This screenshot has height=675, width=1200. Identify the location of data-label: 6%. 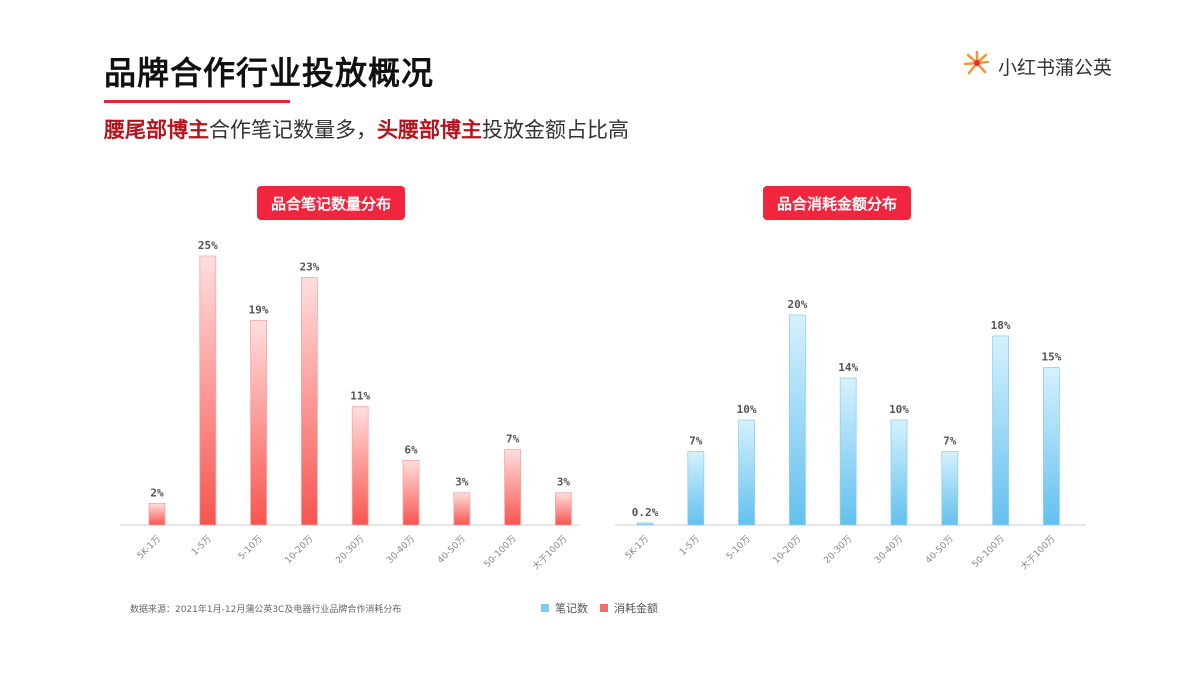
(411, 449).